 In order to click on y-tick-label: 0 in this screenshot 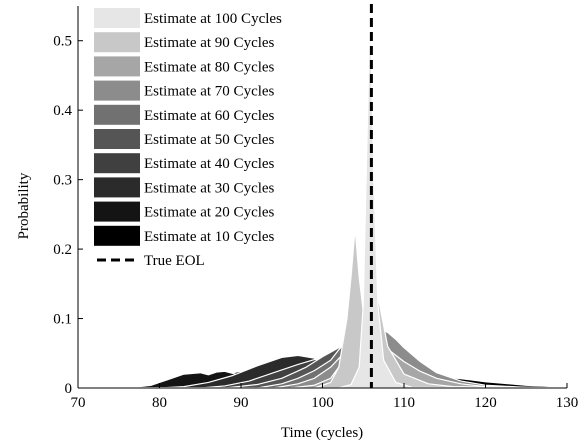, I will do `click(69, 389)`.